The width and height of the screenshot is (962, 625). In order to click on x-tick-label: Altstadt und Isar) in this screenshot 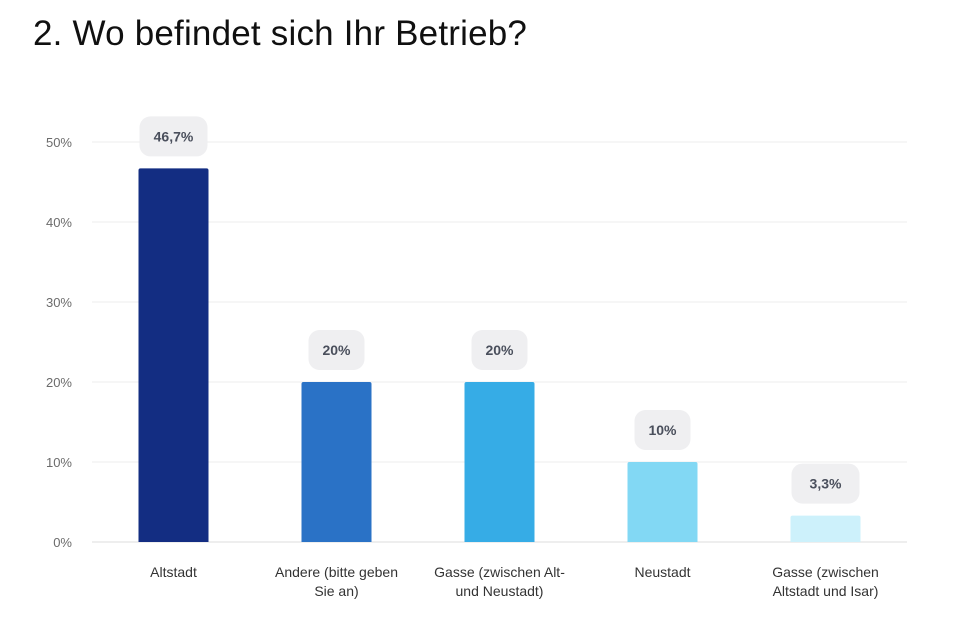, I will do `click(826, 591)`.